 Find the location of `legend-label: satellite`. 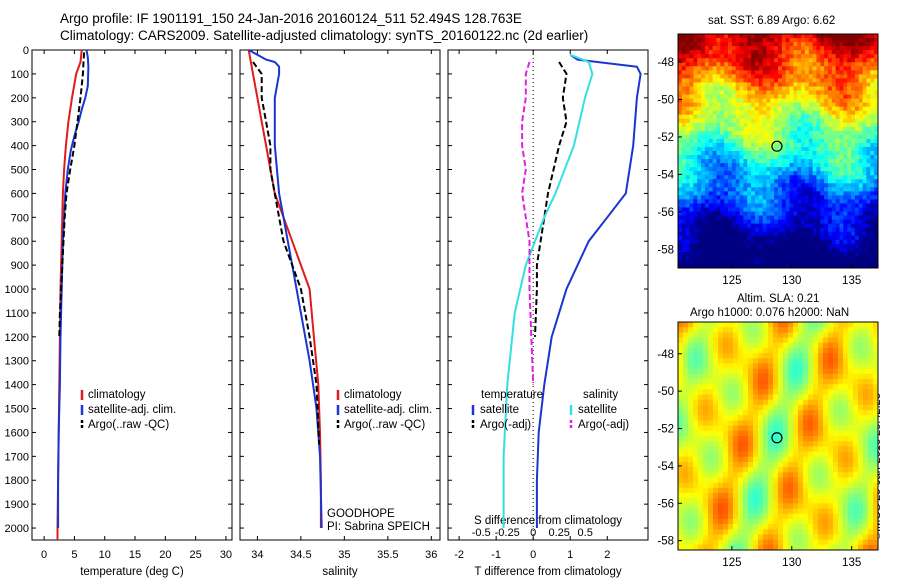

legend-label: satellite is located at coordinates (597, 410).